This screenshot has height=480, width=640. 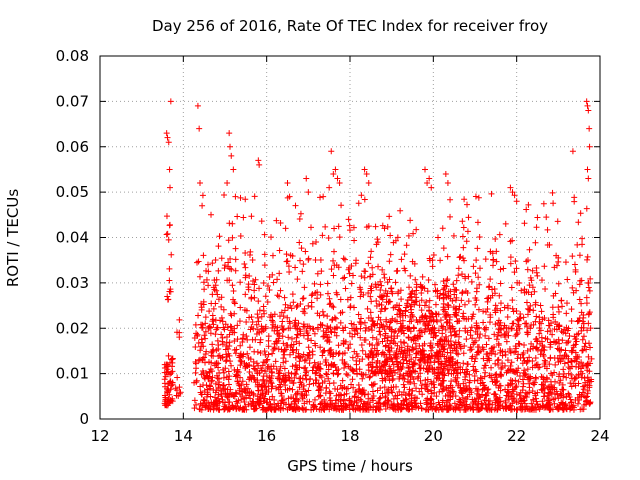 What do you see at coordinates (599, 436) in the screenshot?
I see `x-tick-label: 24` at bounding box center [599, 436].